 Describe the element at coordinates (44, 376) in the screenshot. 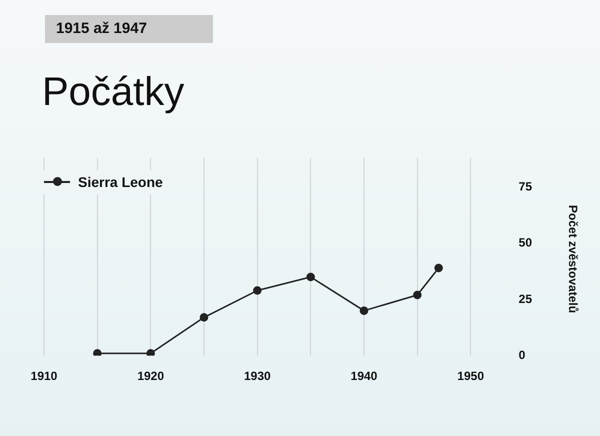

I see `x-tick-label: 1910` at that location.